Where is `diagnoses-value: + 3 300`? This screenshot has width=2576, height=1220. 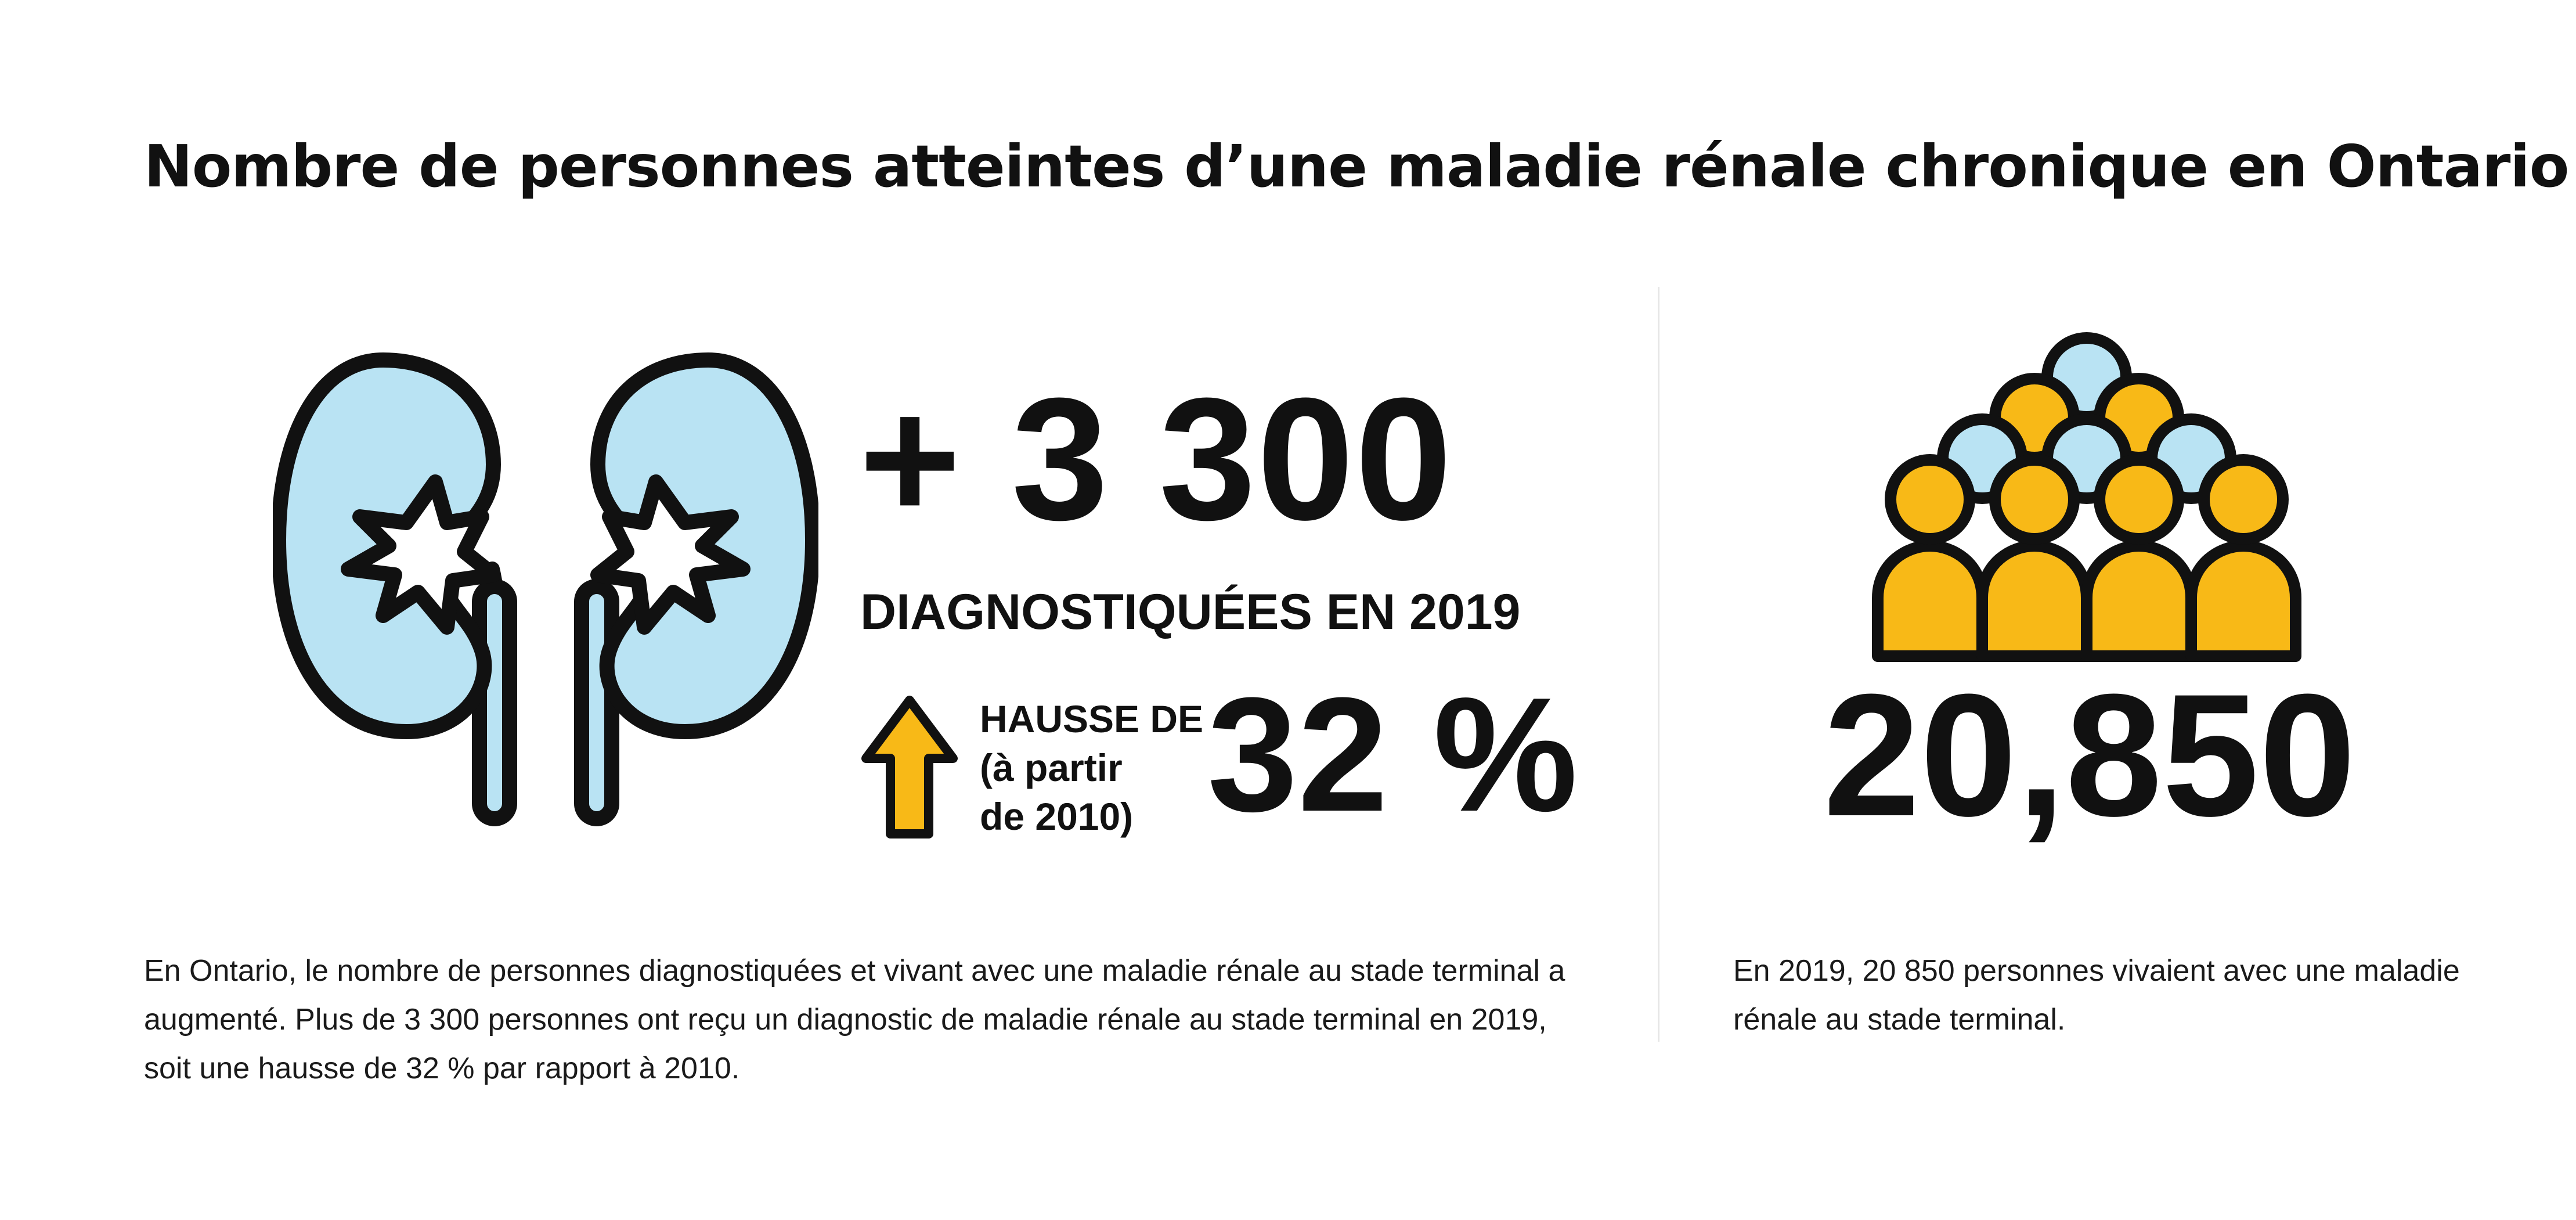
diagnoses-value: + 3 300 is located at coordinates (1156, 458).